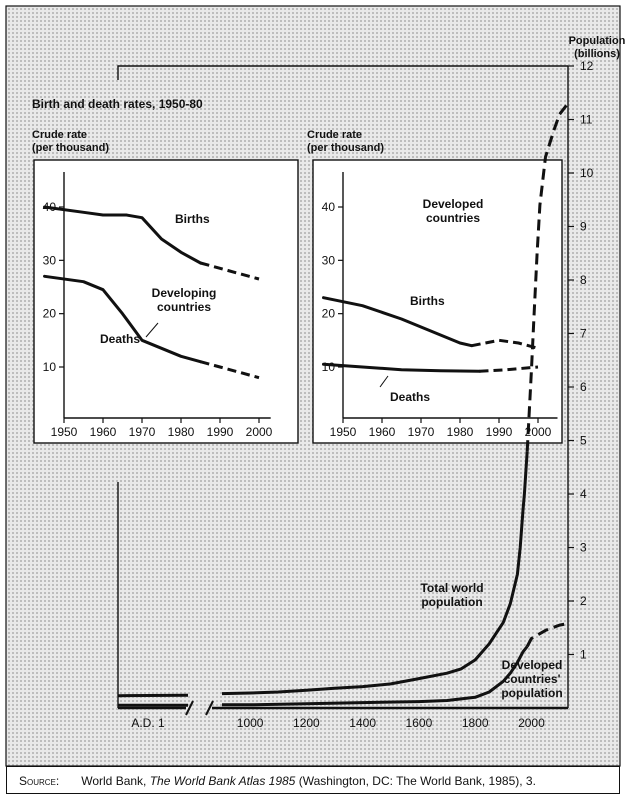  What do you see at coordinates (64, 432) in the screenshot?
I see `developing-x-tick-label-1950: 1950` at bounding box center [64, 432].